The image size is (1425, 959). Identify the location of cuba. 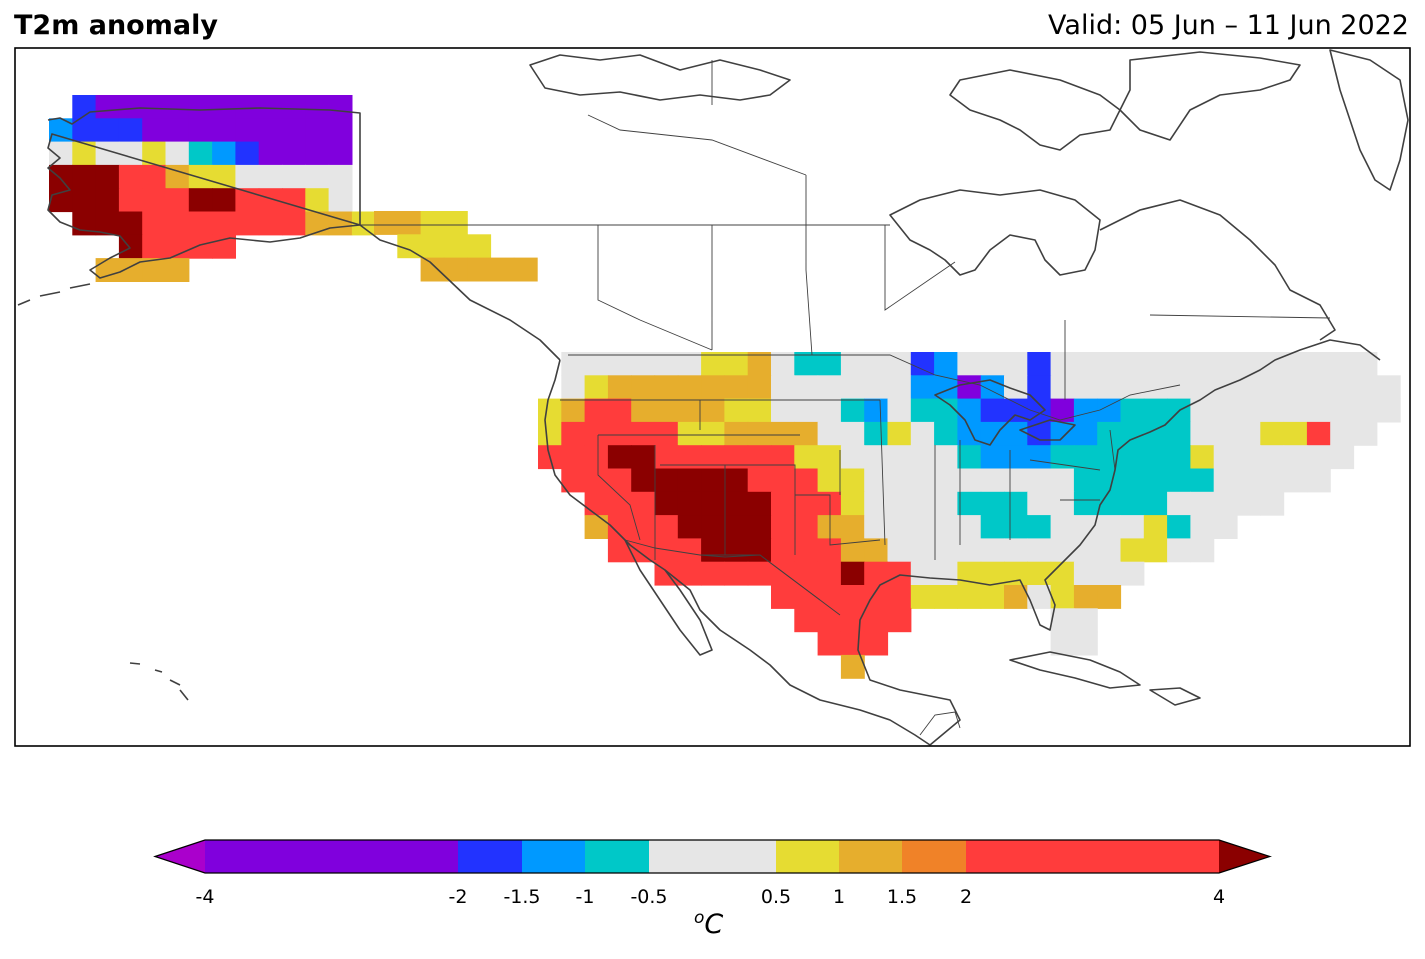
(1075, 670).